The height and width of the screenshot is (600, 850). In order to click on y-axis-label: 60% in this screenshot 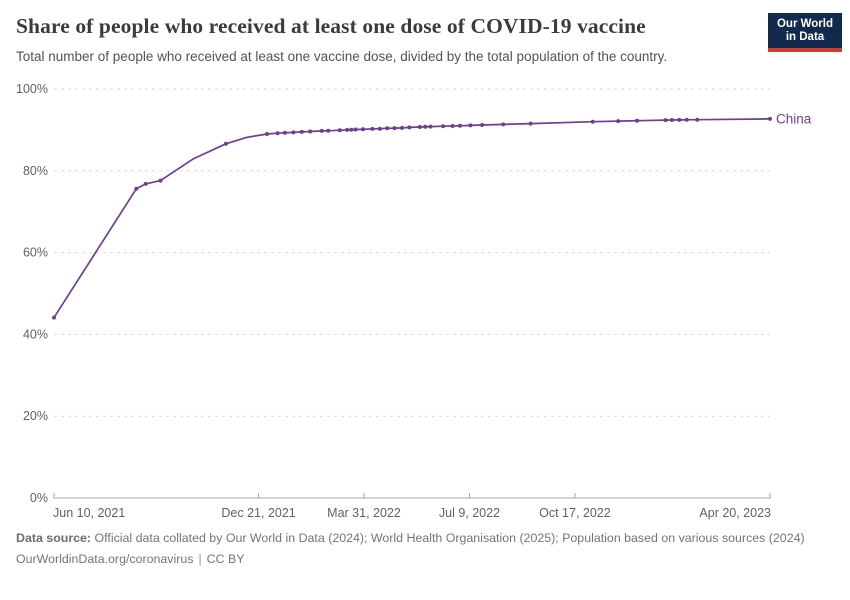, I will do `click(35, 253)`.